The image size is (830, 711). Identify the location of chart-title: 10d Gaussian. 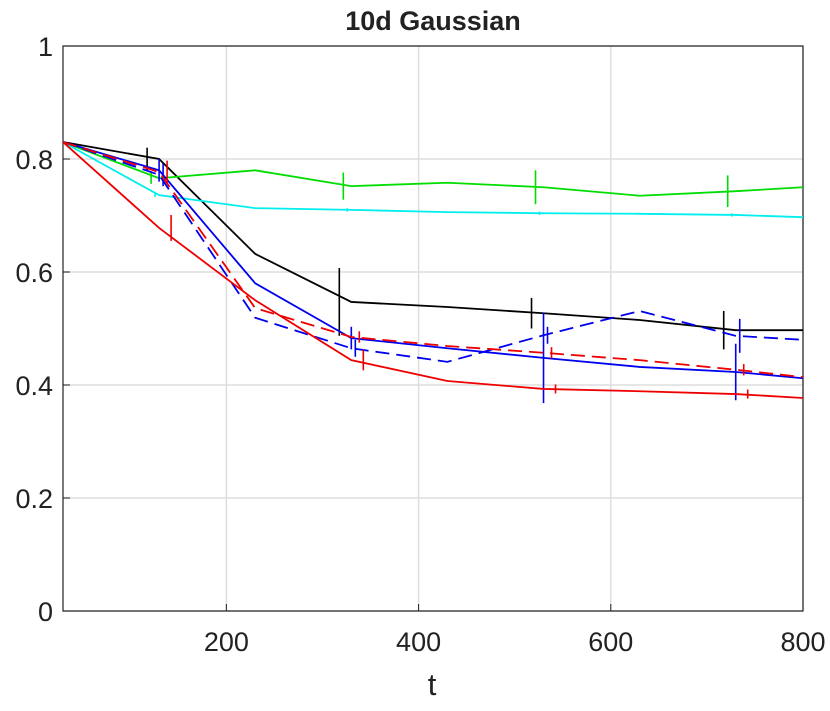
(433, 21).